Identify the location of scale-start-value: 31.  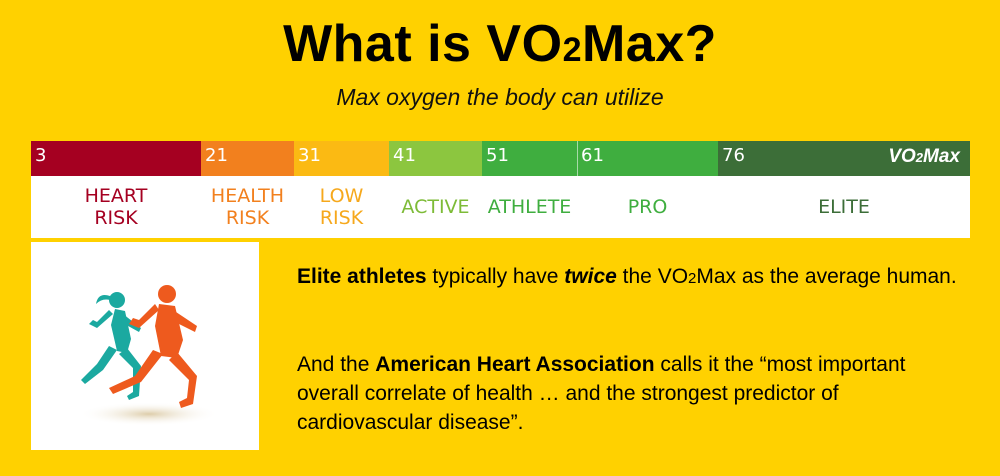
(309, 155).